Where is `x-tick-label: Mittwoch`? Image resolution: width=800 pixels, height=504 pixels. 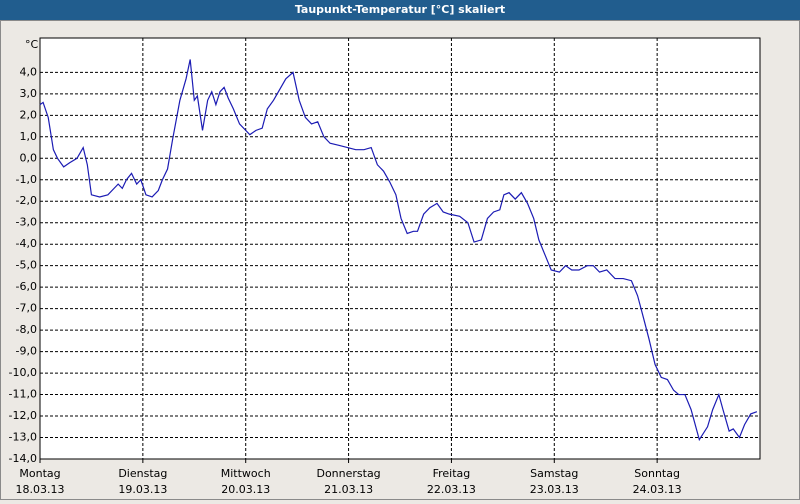 x-tick-label: Mittwoch is located at coordinates (246, 473).